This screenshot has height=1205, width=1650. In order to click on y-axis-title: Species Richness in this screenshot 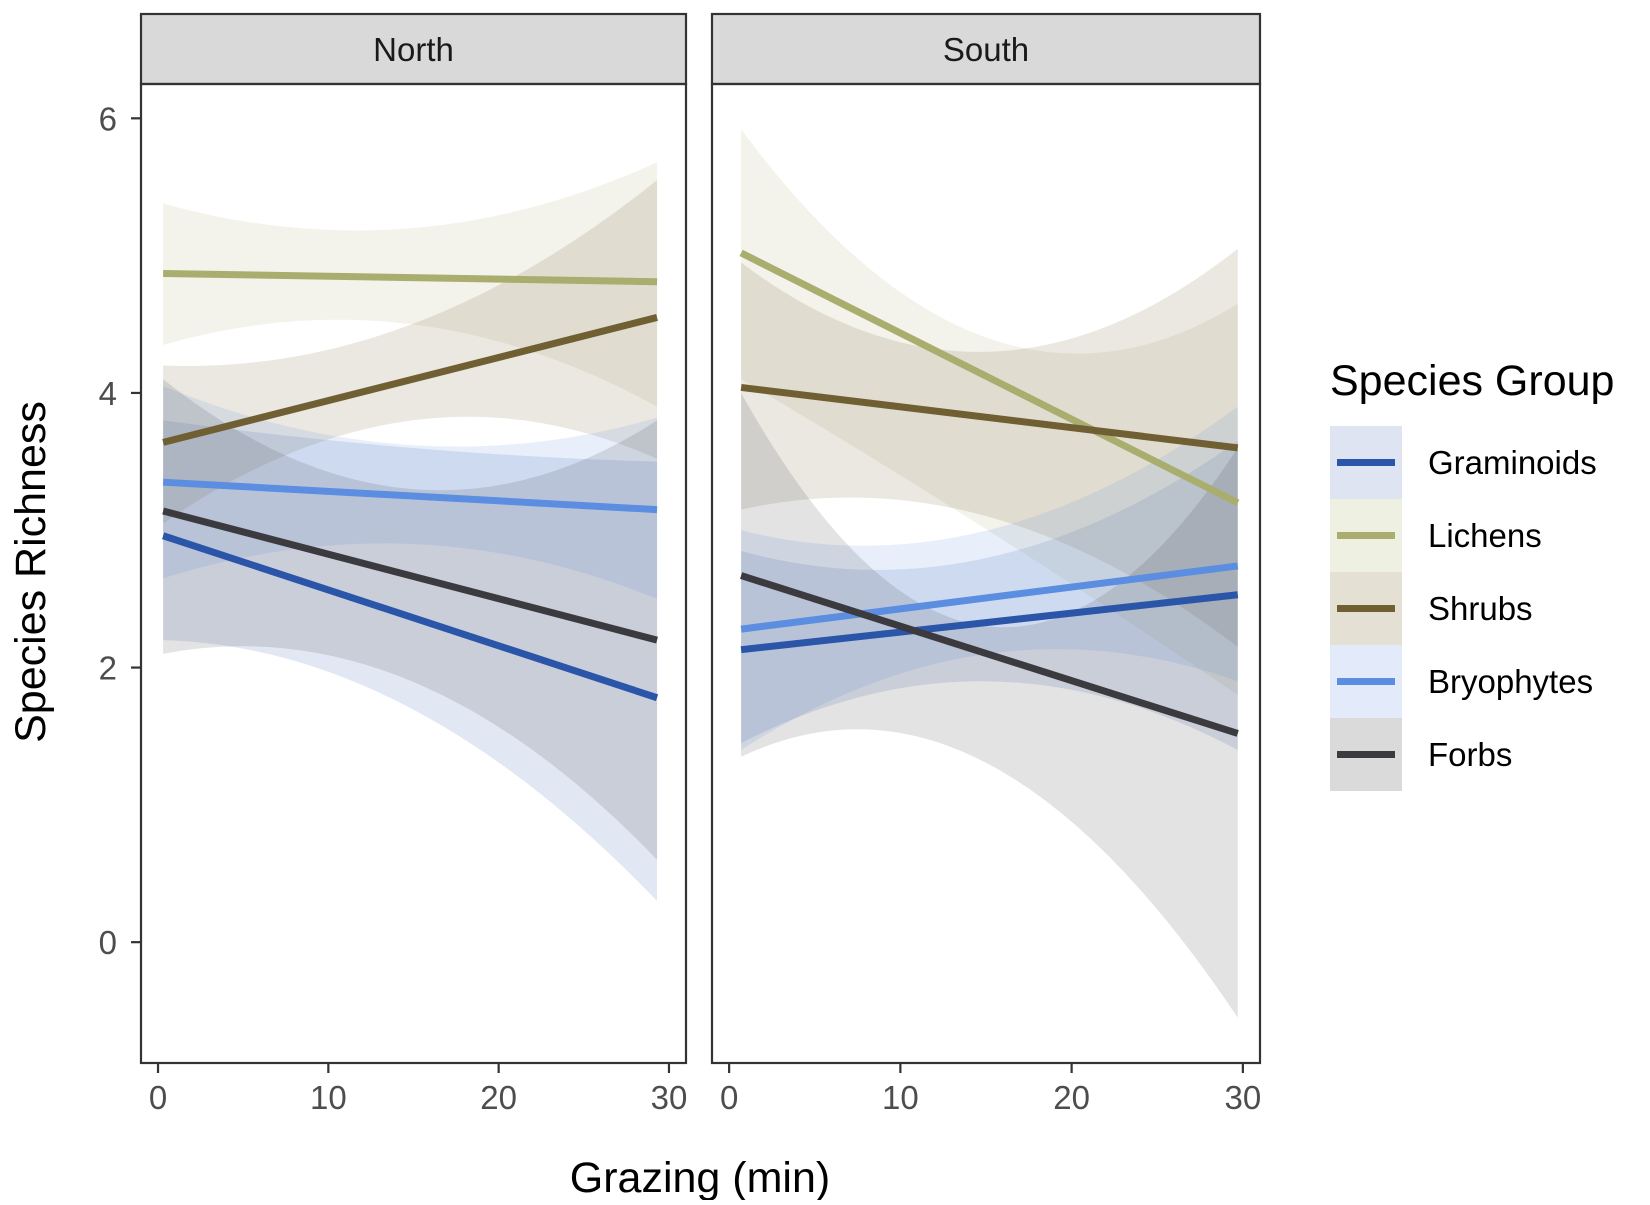, I will do `click(31, 572)`.